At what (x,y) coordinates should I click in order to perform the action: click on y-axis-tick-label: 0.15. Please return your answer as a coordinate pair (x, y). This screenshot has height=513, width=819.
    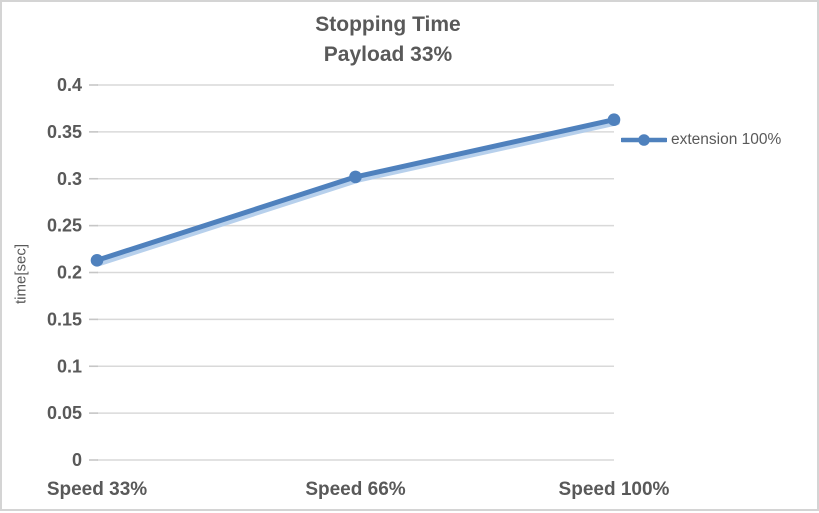
    Looking at the image, I should click on (64, 319).